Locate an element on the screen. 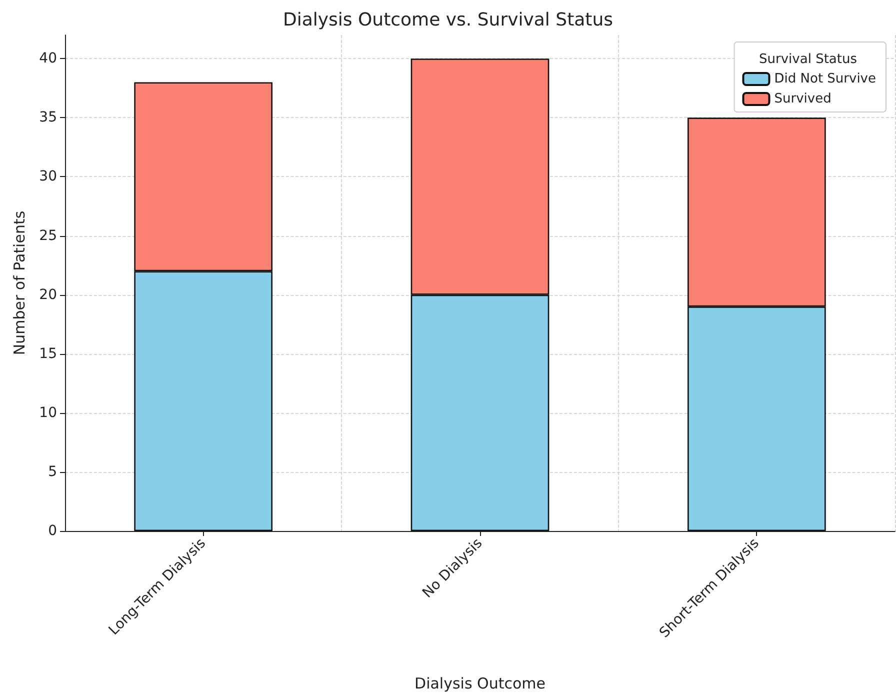 This screenshot has width=896, height=697. legend-title: Survival Status is located at coordinates (808, 59).